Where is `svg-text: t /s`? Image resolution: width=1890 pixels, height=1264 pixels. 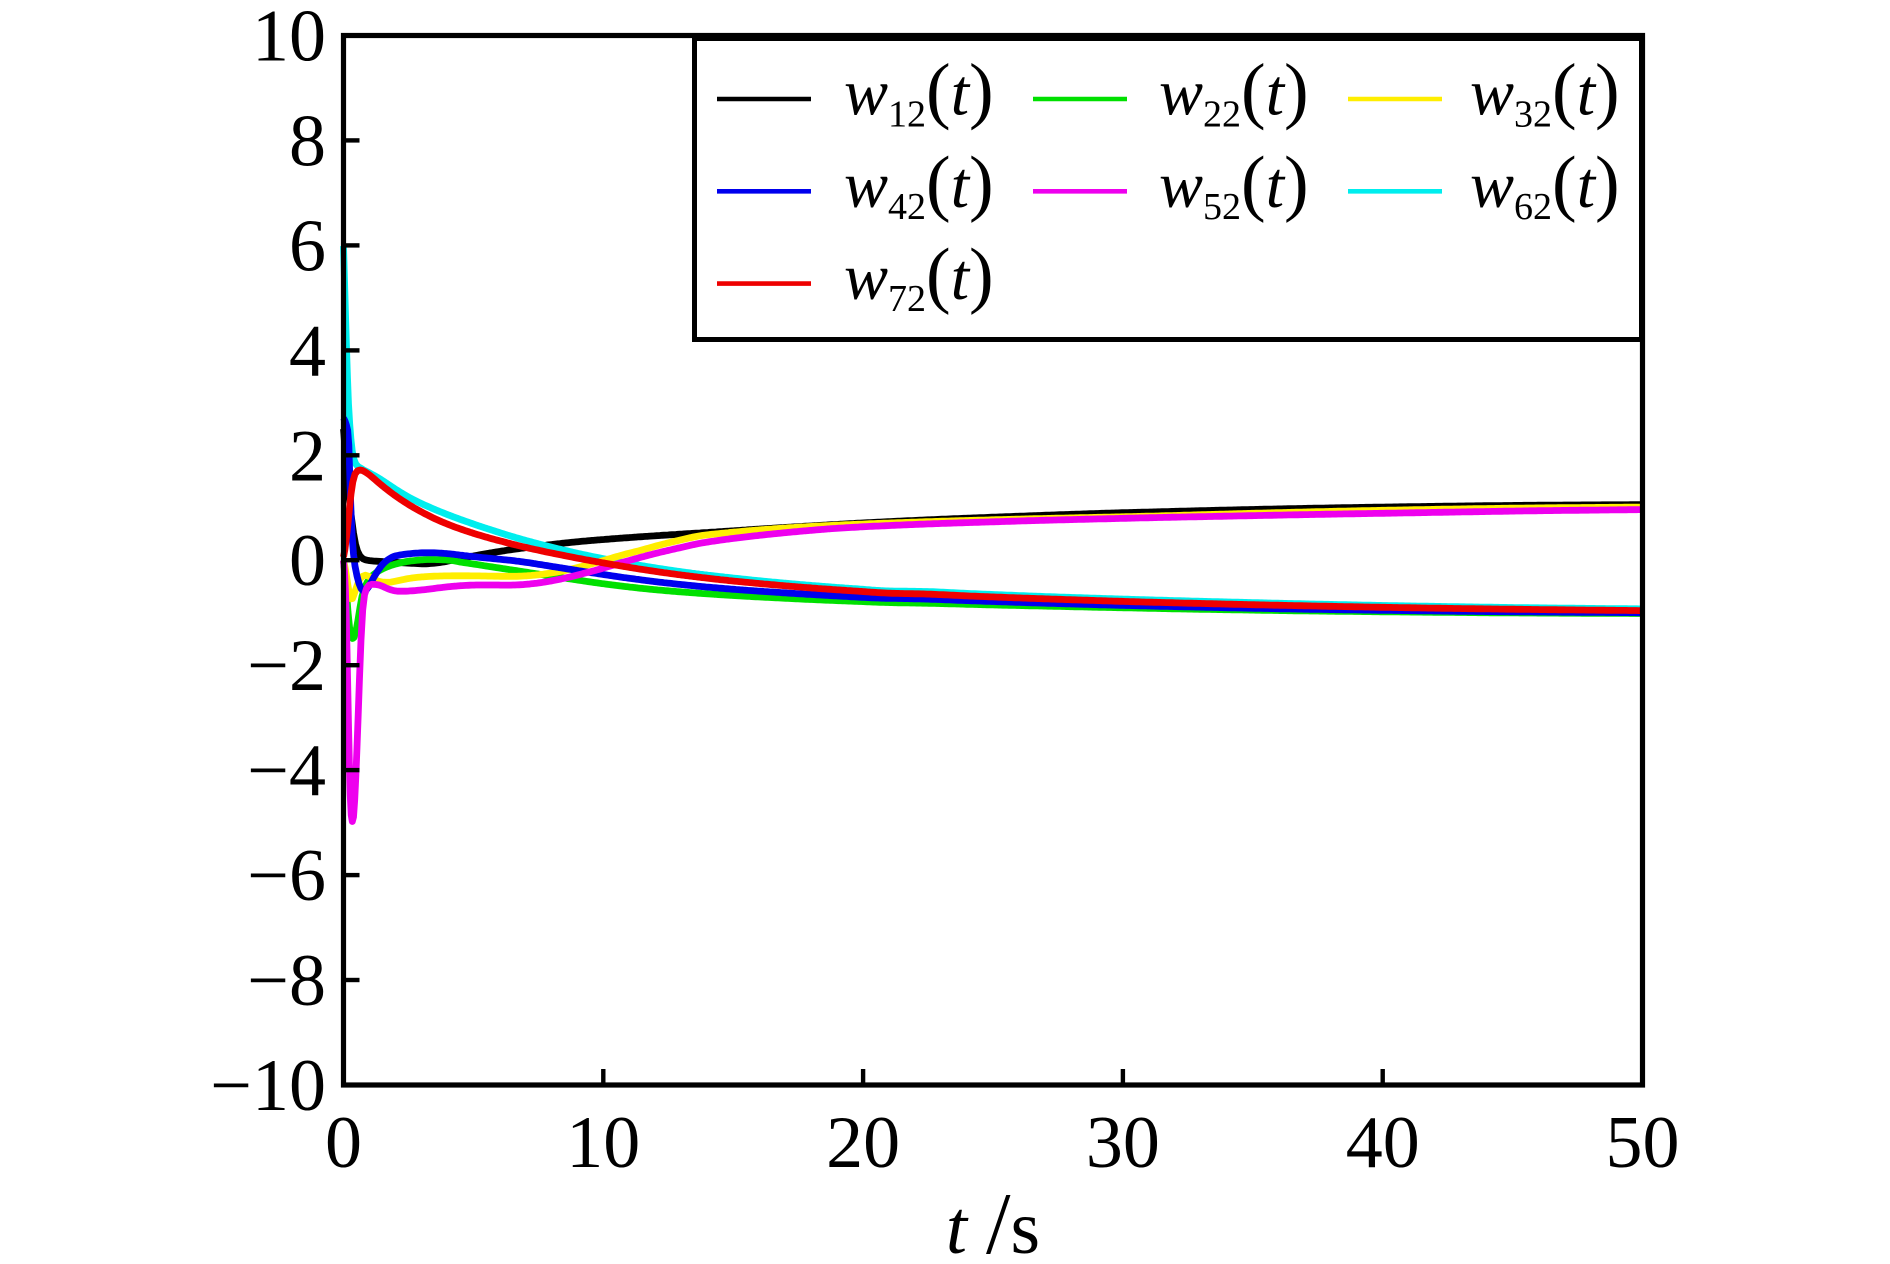
svg-text: t /s is located at coordinates (993, 1220).